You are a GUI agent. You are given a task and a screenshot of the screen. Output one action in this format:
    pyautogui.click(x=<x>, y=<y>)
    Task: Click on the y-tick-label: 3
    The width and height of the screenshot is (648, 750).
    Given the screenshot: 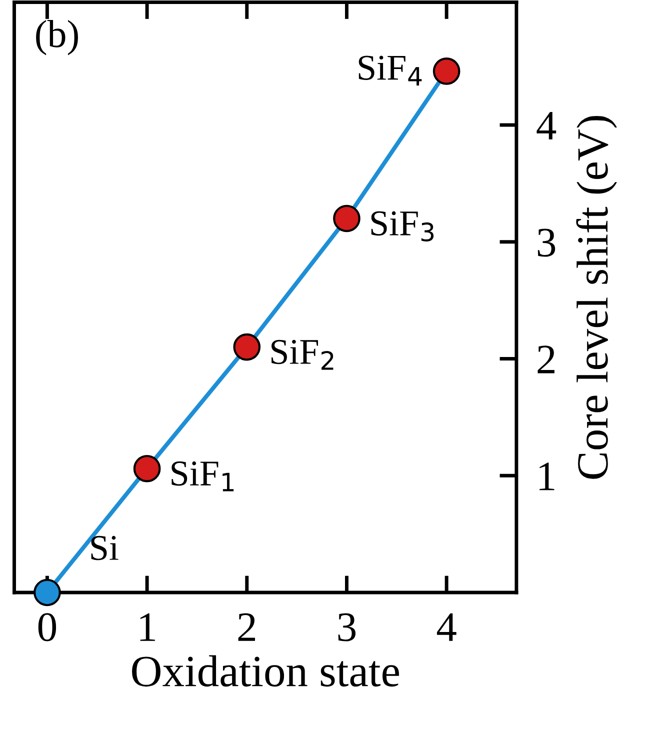 What is the action you would take?
    pyautogui.click(x=547, y=242)
    